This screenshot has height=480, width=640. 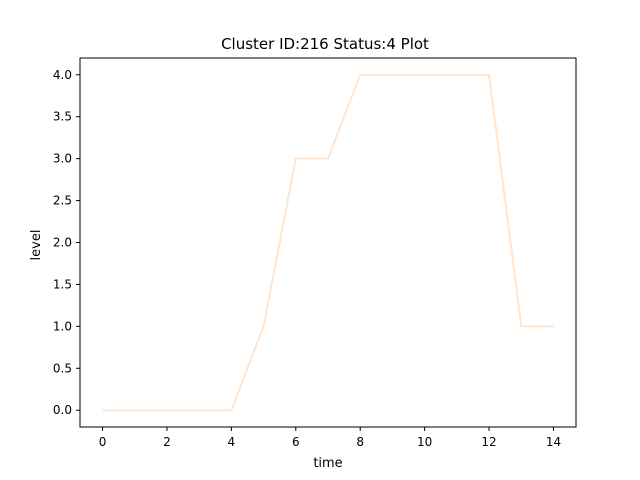 What do you see at coordinates (36, 245) in the screenshot?
I see `y-axis-label: level` at bounding box center [36, 245].